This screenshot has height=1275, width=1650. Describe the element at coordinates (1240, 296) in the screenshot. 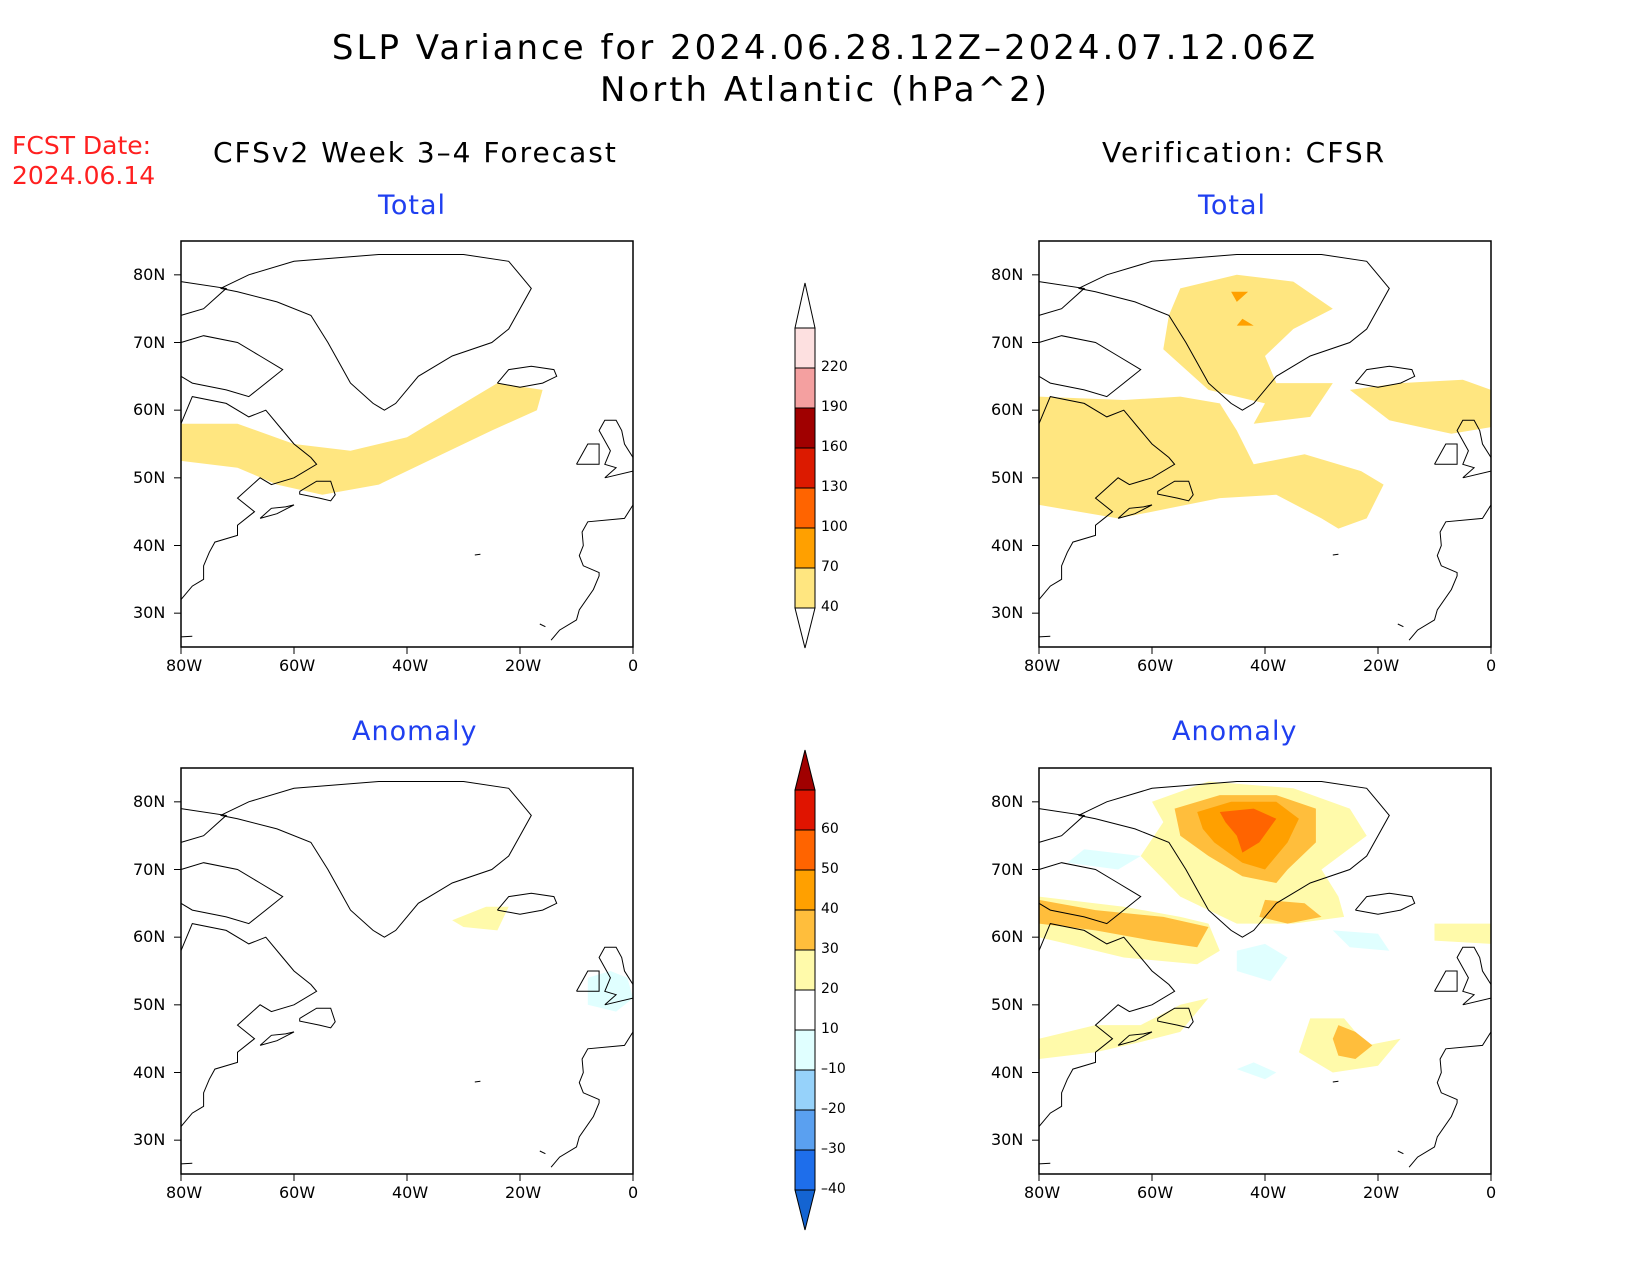

I see `verification-total-contour-70a` at that location.